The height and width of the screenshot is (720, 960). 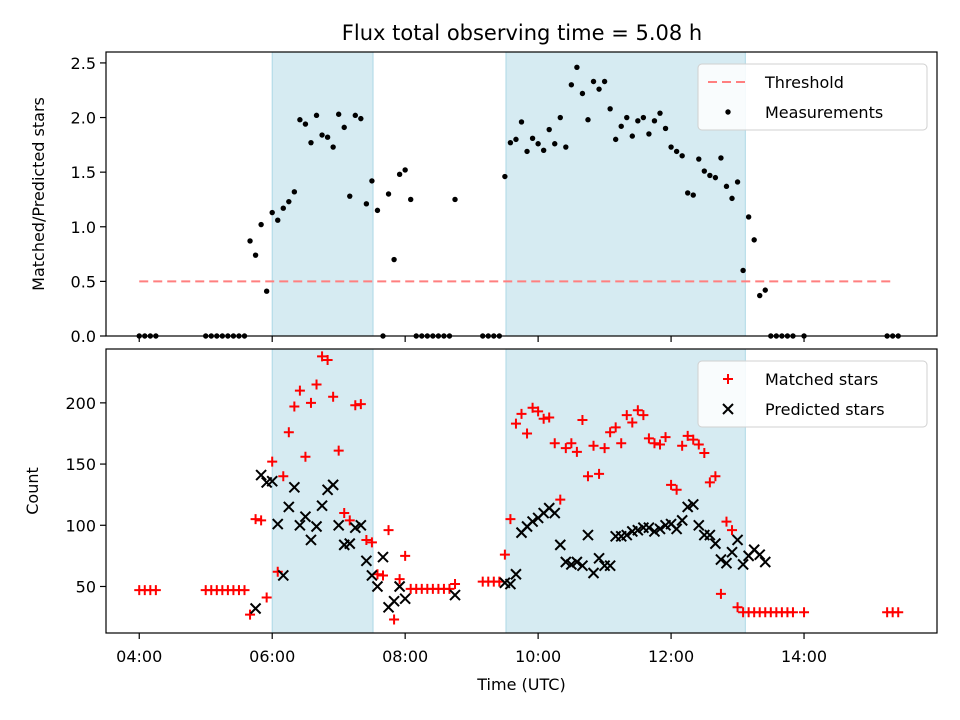 What do you see at coordinates (139, 656) in the screenshot?
I see `x-tick-label: 04:00` at bounding box center [139, 656].